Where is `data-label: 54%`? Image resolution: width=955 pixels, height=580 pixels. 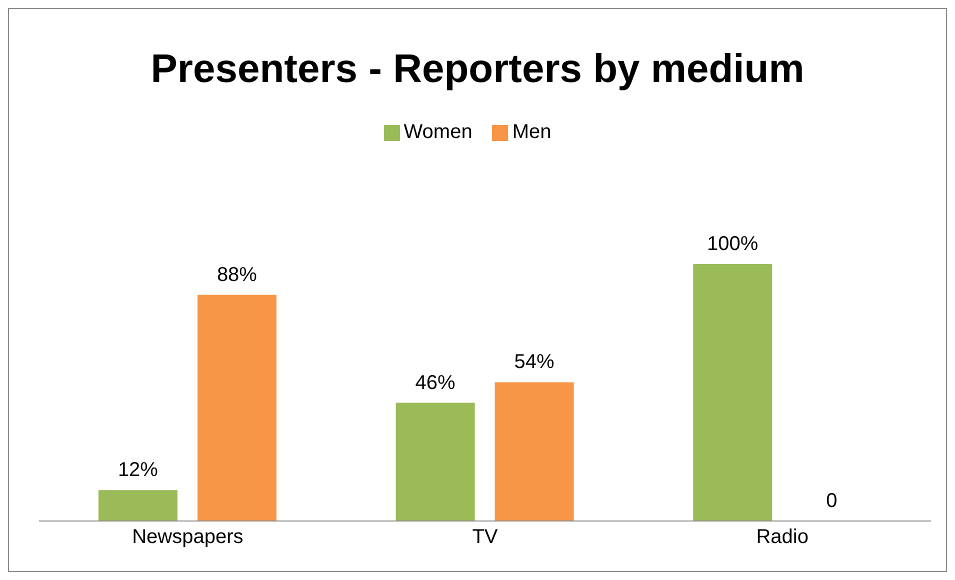 data-label: 54% is located at coordinates (534, 362).